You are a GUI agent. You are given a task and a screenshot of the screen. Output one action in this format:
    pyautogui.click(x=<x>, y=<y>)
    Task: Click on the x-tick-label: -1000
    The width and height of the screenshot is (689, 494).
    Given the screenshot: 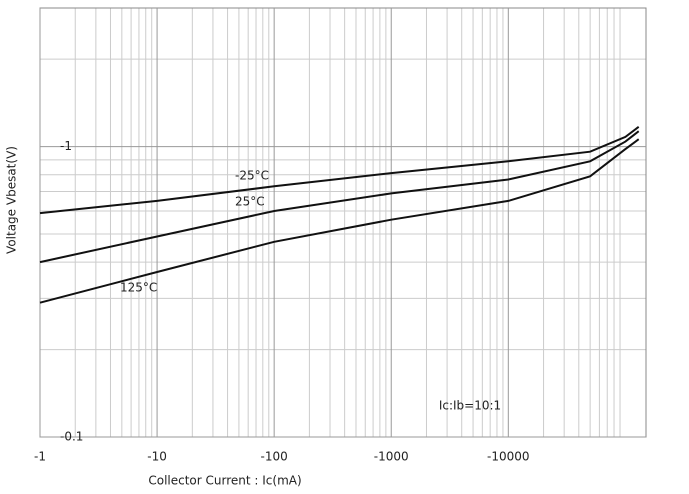 What is the action you would take?
    pyautogui.click(x=391, y=457)
    